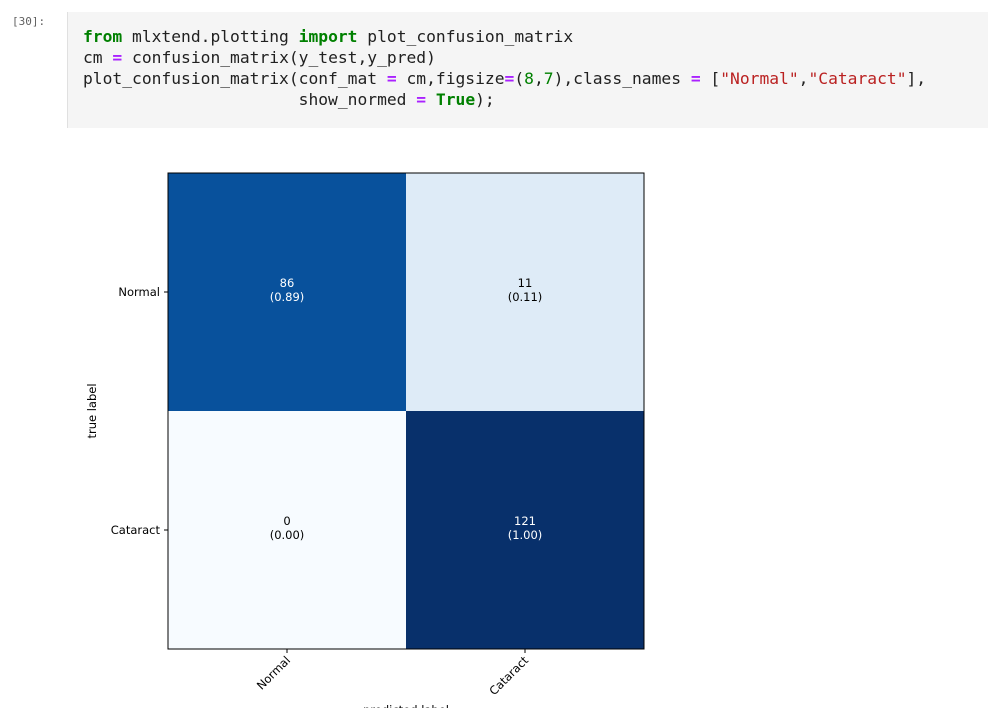  Describe the element at coordinates (529, 78) in the screenshot. I see `code-token: 8` at that location.